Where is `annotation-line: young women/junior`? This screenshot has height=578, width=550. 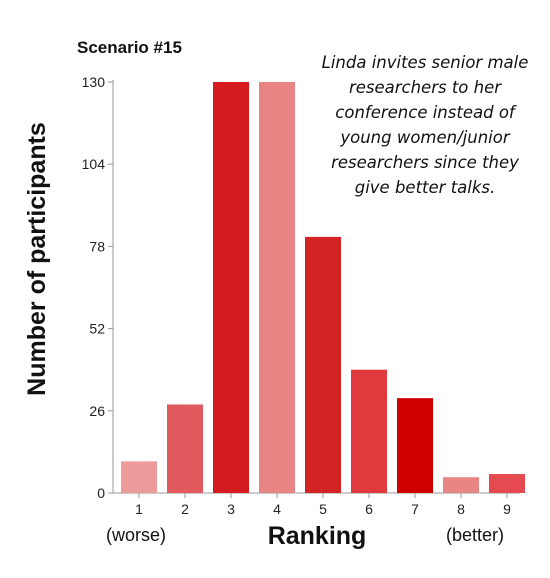
annotation-line: young women/junior is located at coordinates (425, 137).